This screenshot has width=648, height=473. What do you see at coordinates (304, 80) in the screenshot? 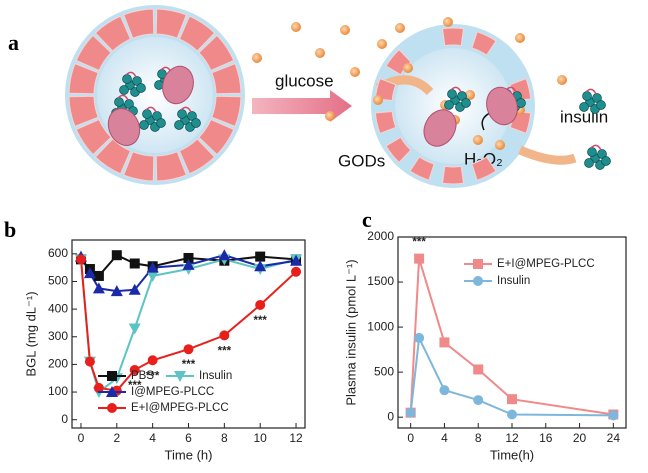
I see `diagram-label: glucose` at bounding box center [304, 80].